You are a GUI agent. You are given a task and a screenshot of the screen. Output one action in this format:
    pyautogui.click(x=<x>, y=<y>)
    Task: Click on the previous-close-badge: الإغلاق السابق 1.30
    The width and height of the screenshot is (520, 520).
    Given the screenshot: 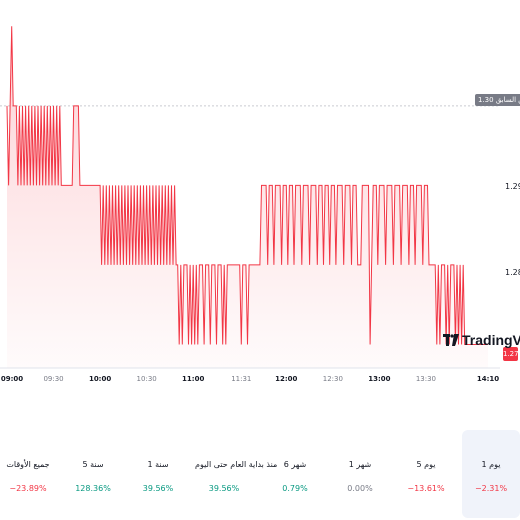 What is the action you would take?
    pyautogui.click(x=497, y=100)
    